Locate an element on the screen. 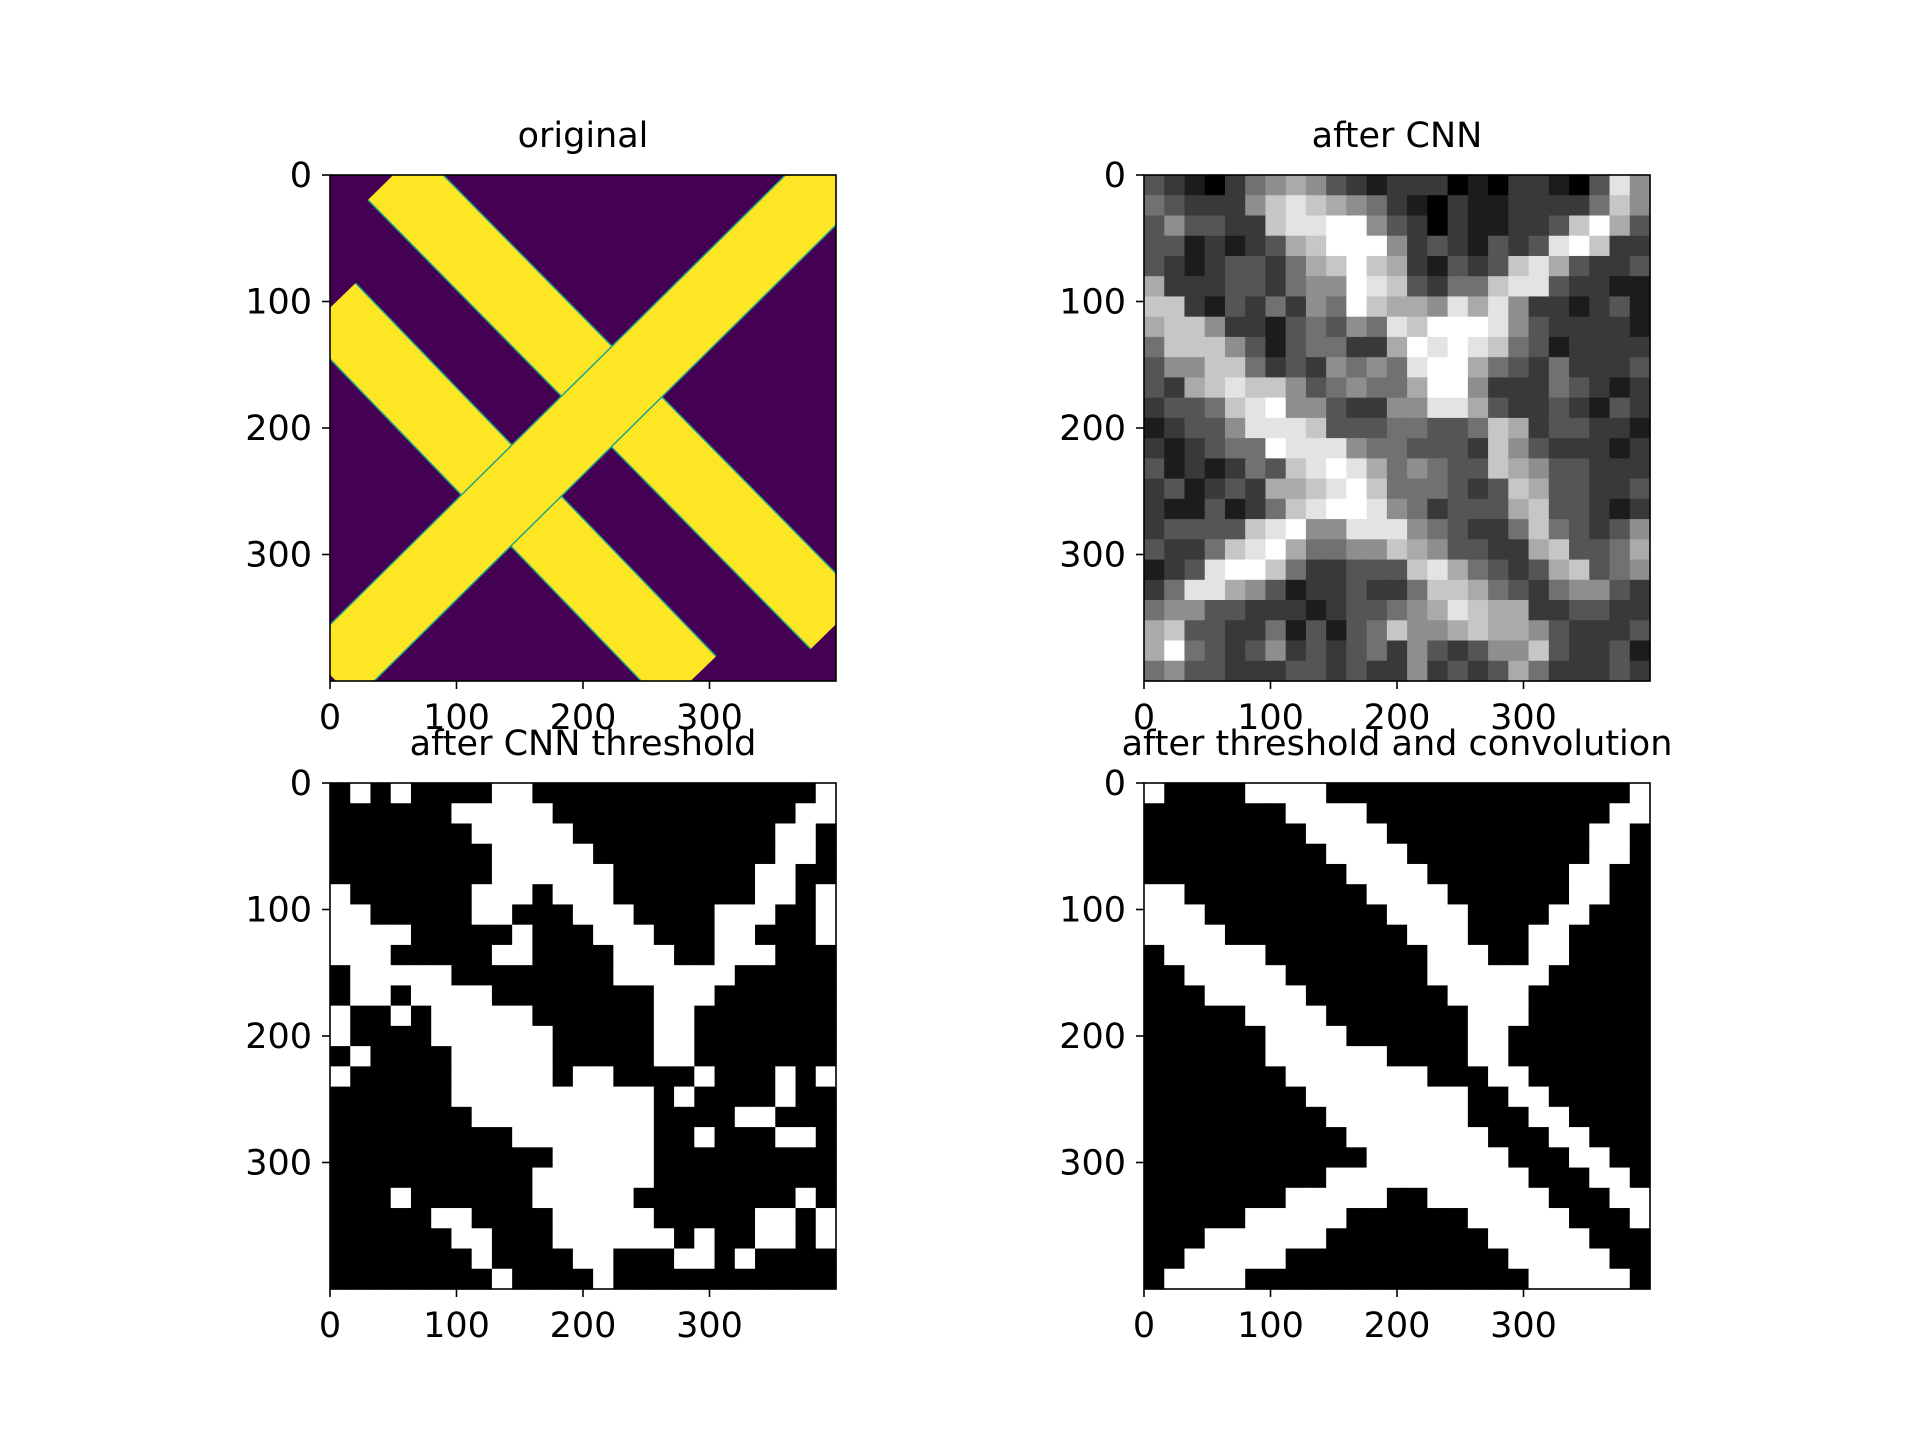 The height and width of the screenshot is (1440, 1920). x-tick-label: 200 is located at coordinates (1397, 718).